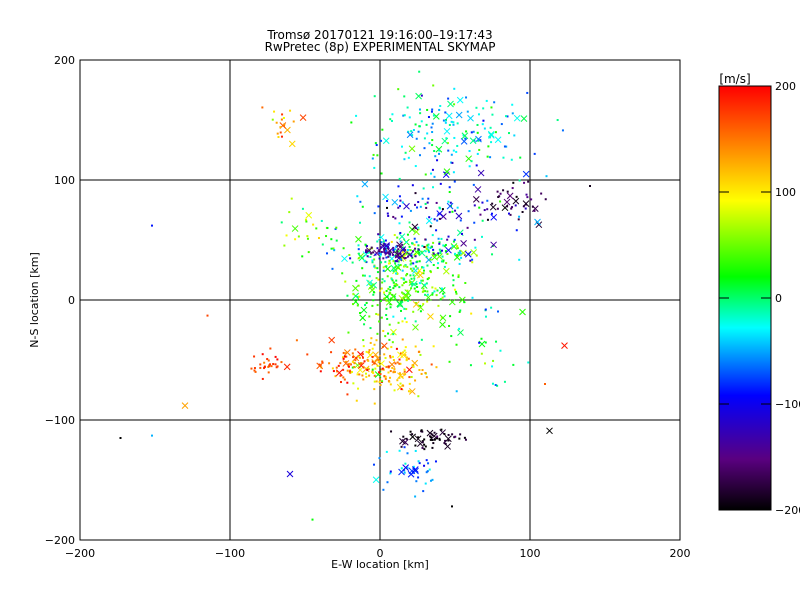 Image resolution: width=800 pixels, height=600 pixels. I want to click on chart-subtitle: RwPretec (8p) EXPERIMENTAL SKYMAP, so click(380, 47).